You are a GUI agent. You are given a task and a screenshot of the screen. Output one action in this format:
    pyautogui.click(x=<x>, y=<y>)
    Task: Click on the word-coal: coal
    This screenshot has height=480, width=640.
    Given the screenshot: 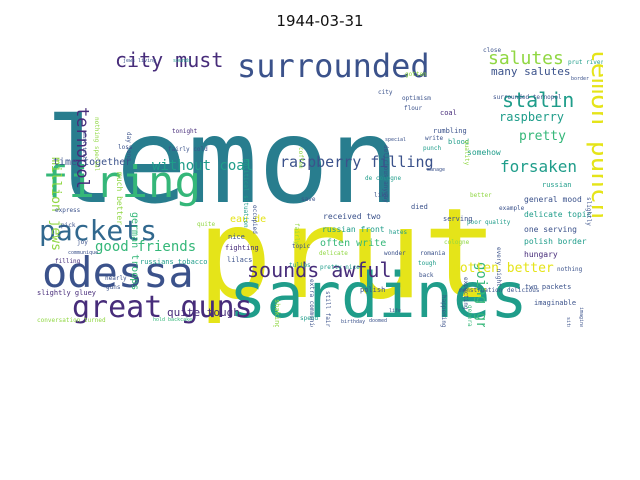 What is the action you would take?
    pyautogui.click(x=448, y=113)
    